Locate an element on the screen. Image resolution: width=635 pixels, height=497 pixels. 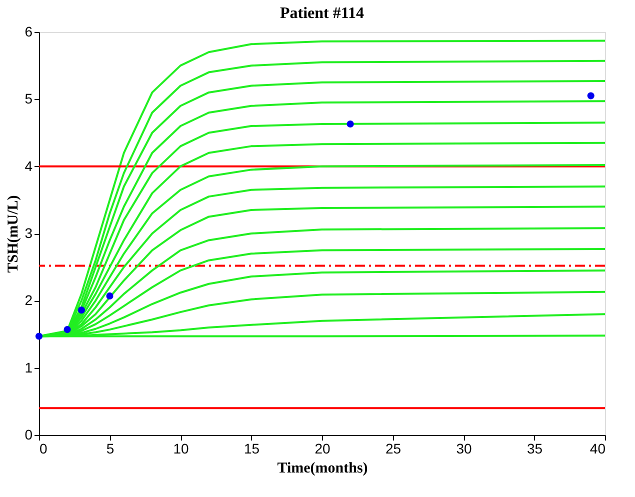
x-tick-label: 15 is located at coordinates (252, 448).